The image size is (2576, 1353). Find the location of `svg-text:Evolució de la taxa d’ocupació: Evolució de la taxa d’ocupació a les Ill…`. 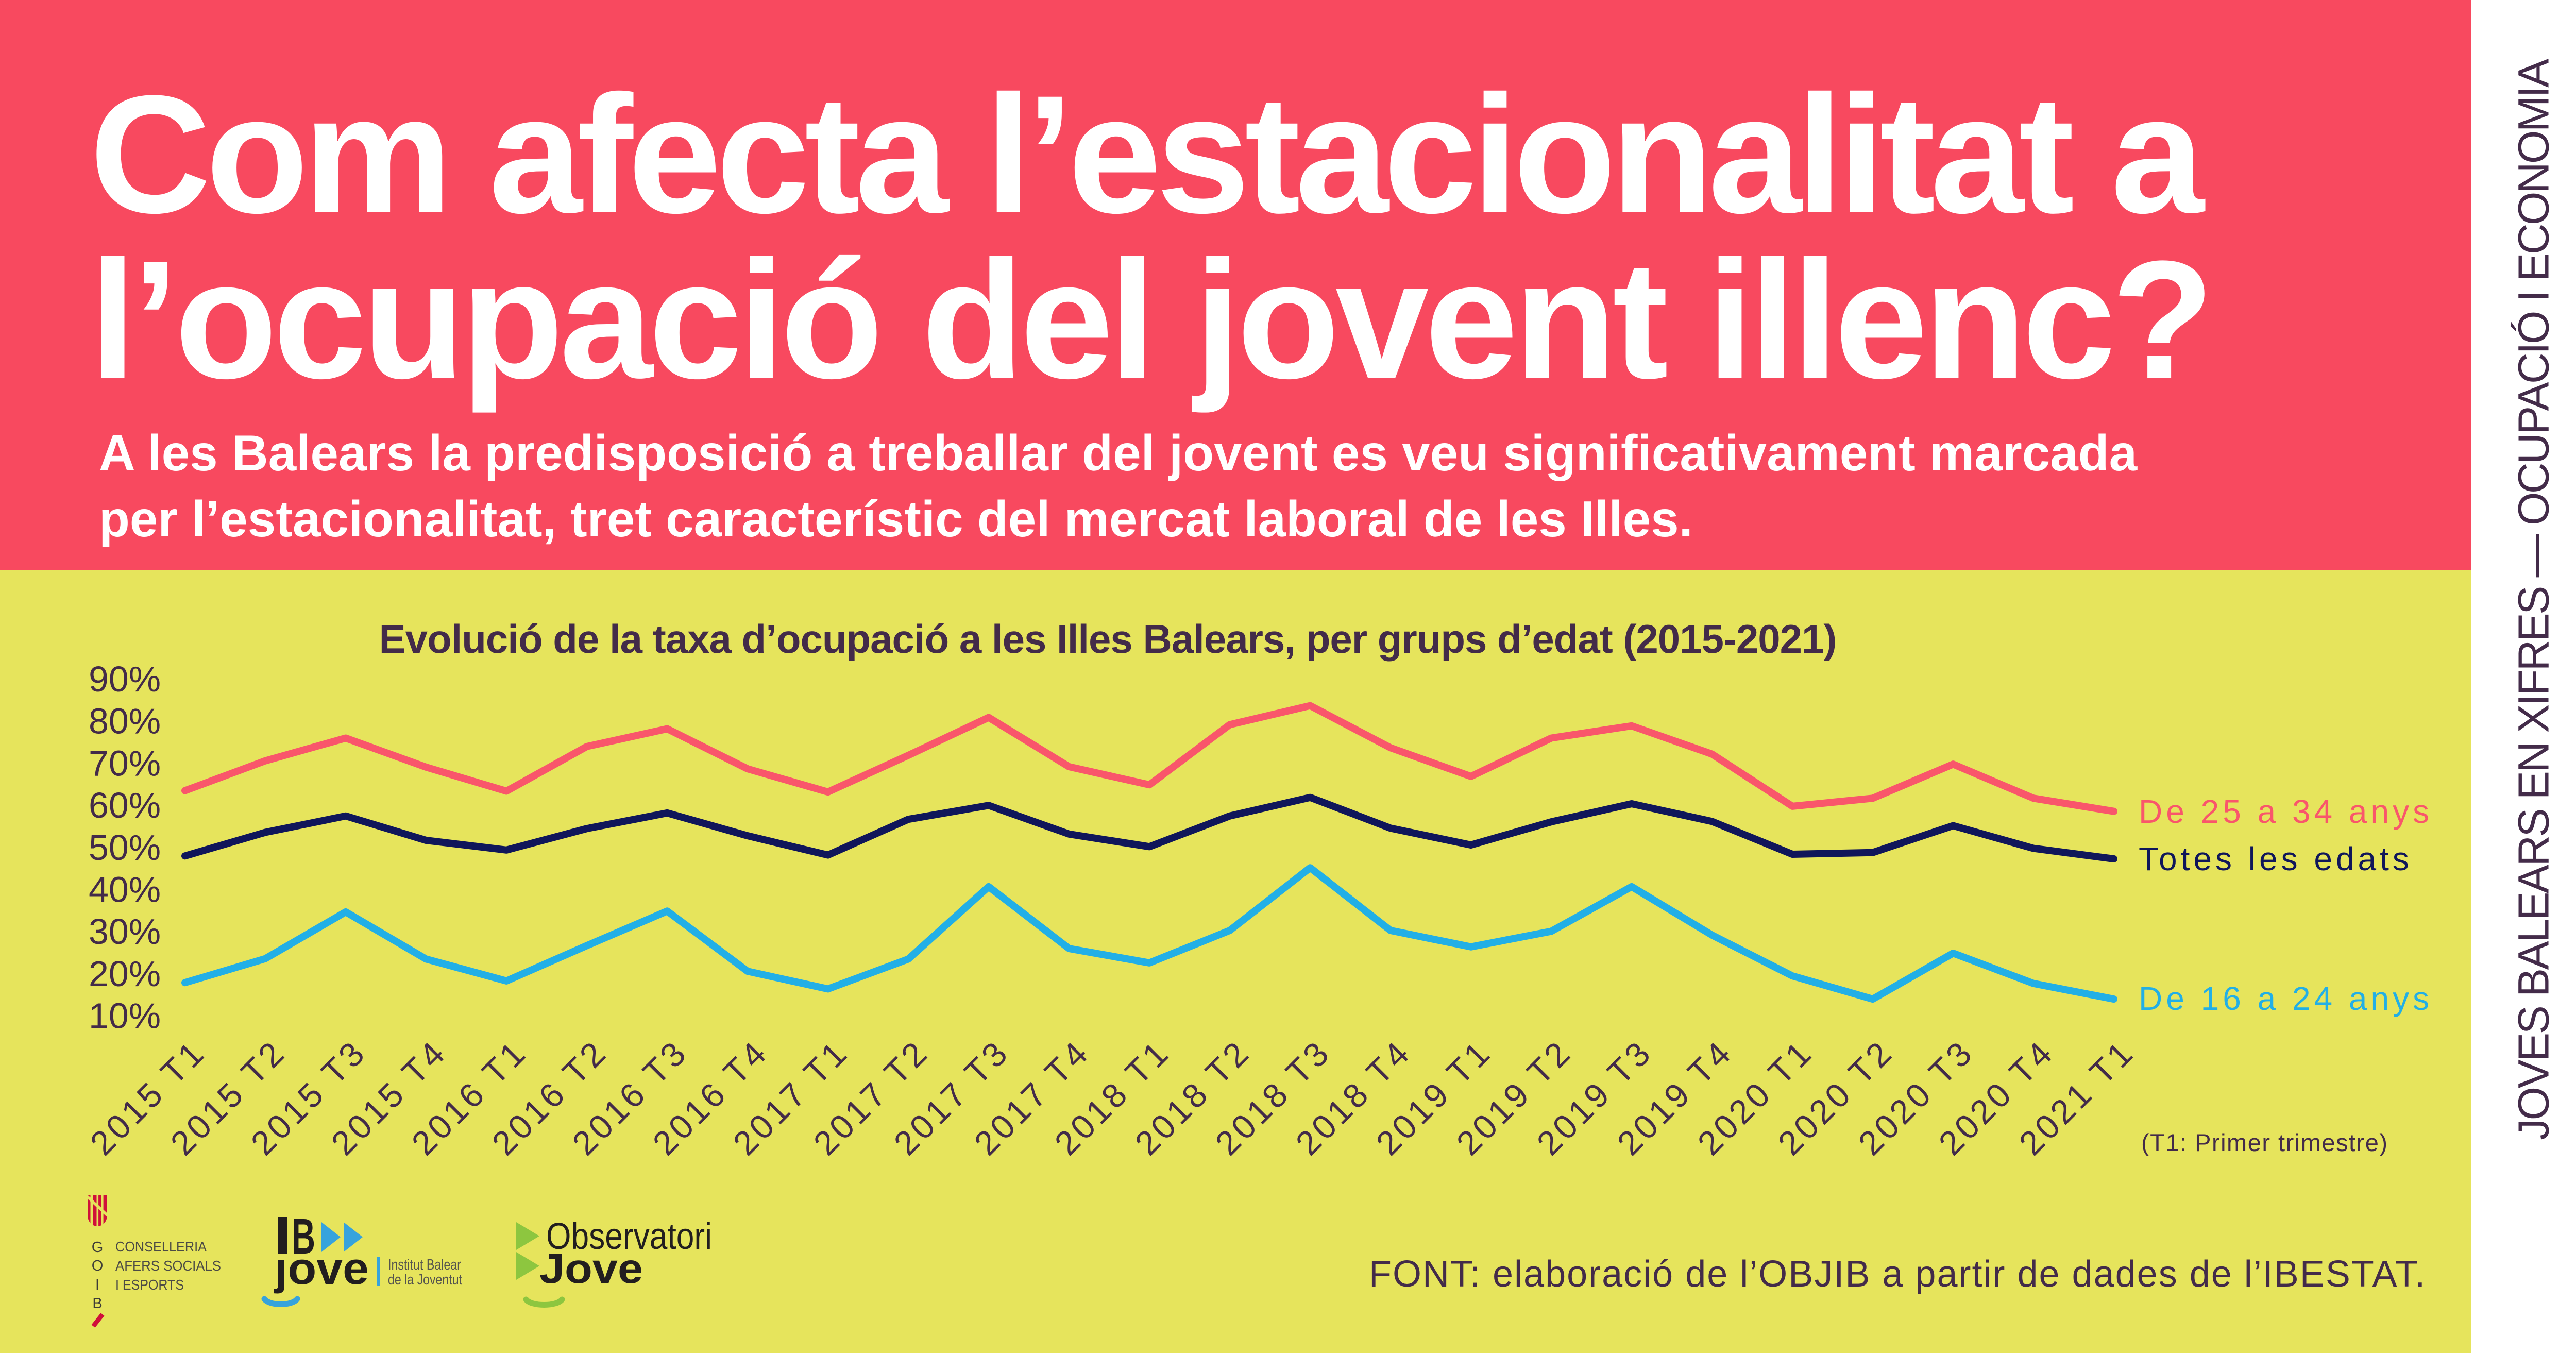

svg-text:Evolució de la taxa d’ocupació: Evolució de la taxa d’ocupació a les Ill… is located at coordinates (1108, 639).